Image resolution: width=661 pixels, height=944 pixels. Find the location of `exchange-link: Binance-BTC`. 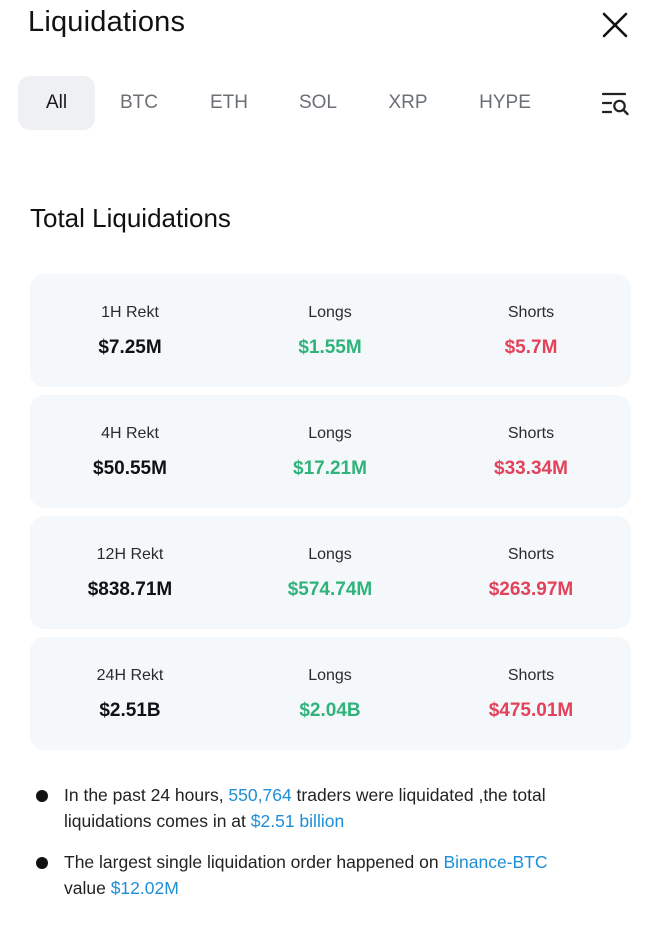

exchange-link: Binance-BTC is located at coordinates (495, 862).